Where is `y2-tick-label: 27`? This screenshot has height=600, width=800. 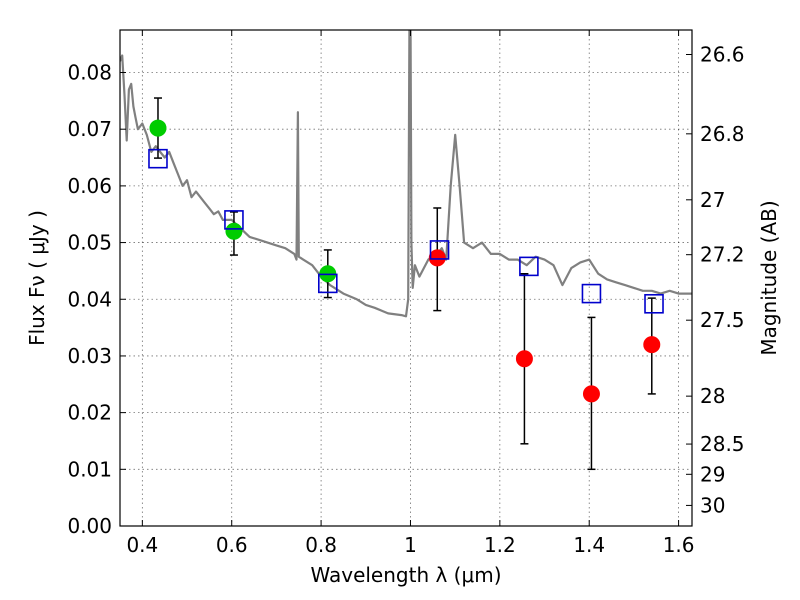 y2-tick-label: 27 is located at coordinates (712, 200).